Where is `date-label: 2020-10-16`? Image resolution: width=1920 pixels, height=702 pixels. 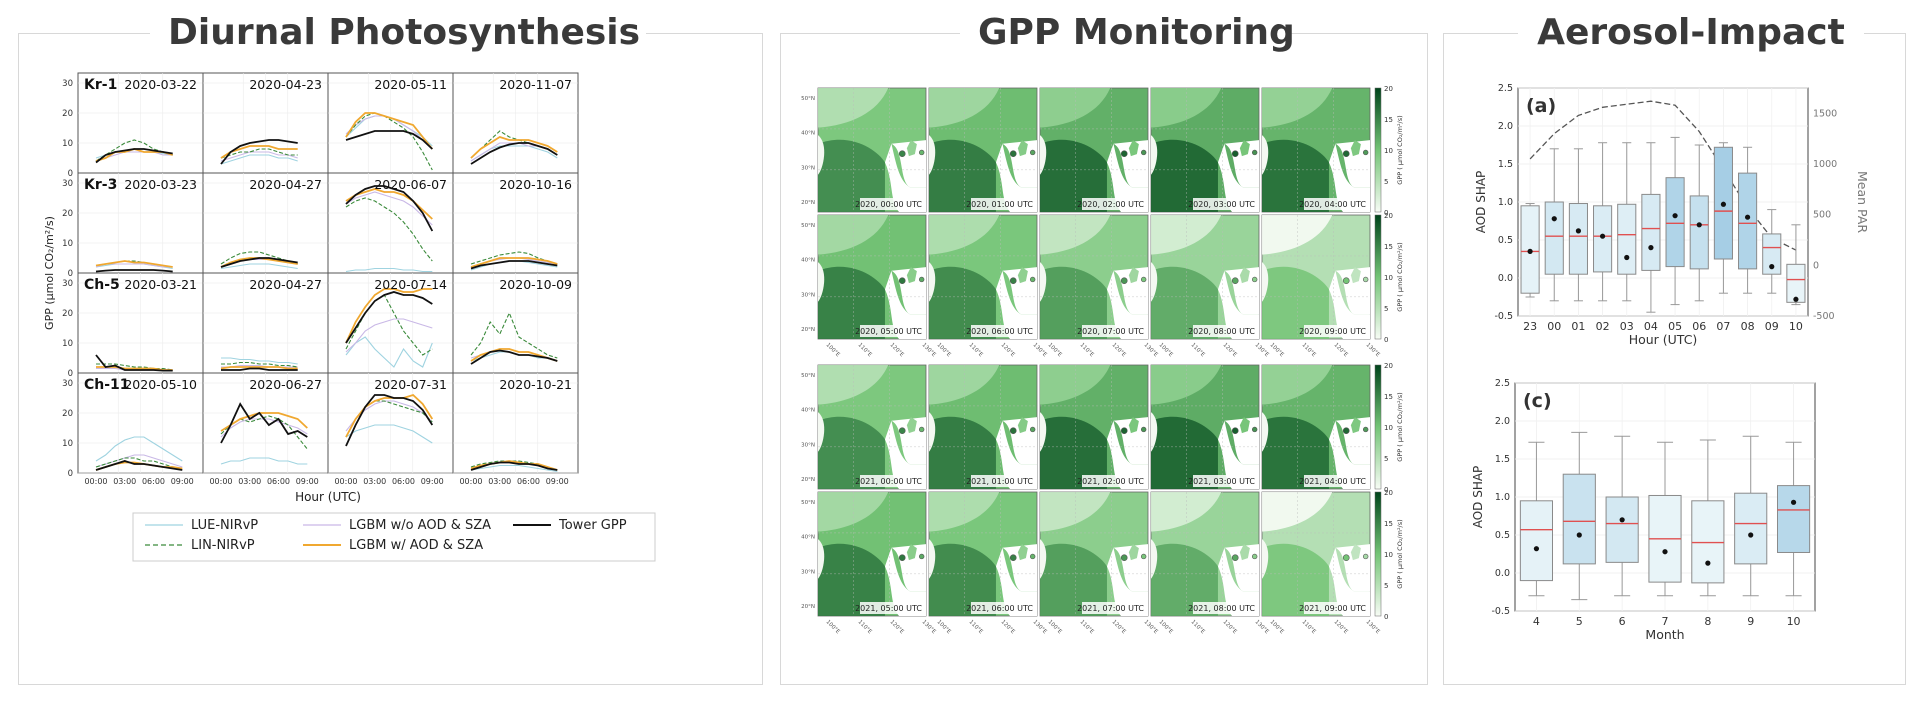
date-label: 2020-10-16 is located at coordinates (535, 184).